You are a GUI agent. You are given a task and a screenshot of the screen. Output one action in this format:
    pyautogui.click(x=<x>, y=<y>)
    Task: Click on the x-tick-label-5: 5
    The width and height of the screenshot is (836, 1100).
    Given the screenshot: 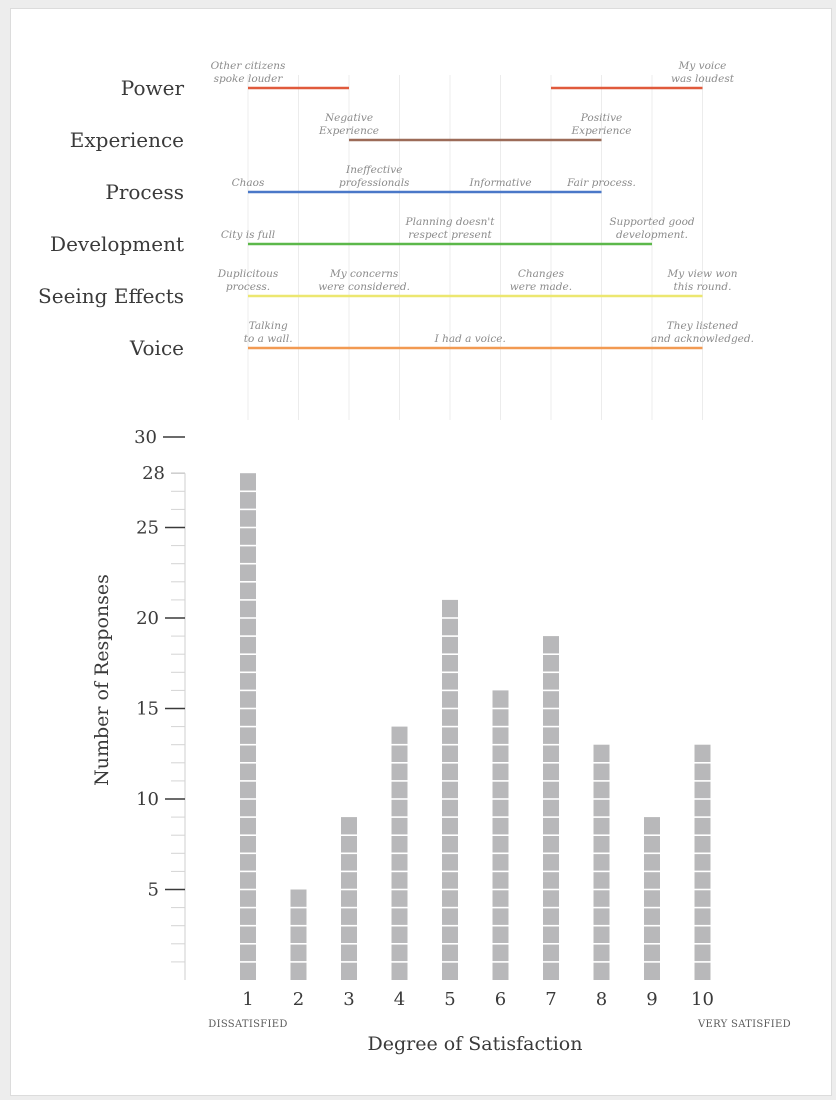 What is the action you would take?
    pyautogui.click(x=449, y=999)
    